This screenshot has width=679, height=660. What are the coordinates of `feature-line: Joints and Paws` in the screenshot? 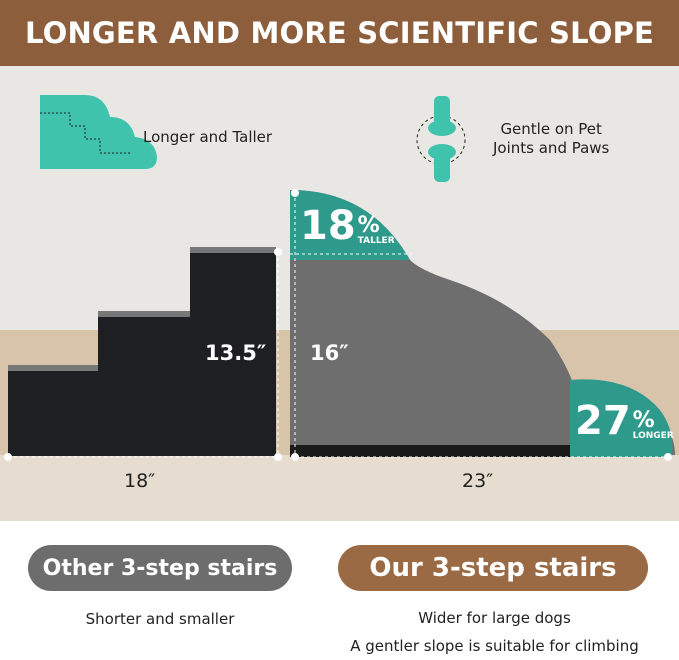 It's located at (551, 148).